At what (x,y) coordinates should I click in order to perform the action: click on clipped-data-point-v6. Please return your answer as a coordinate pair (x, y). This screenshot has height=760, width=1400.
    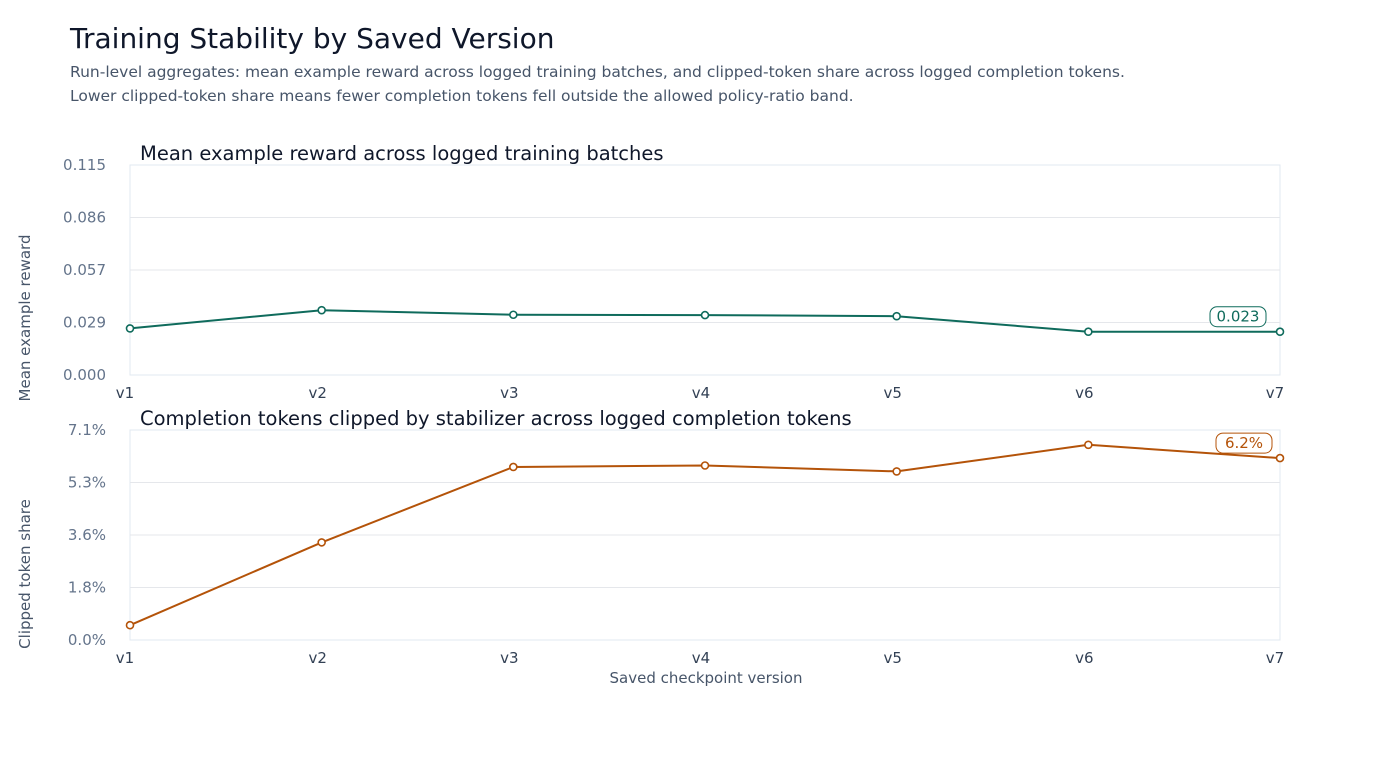
    Looking at the image, I should click on (1088, 445).